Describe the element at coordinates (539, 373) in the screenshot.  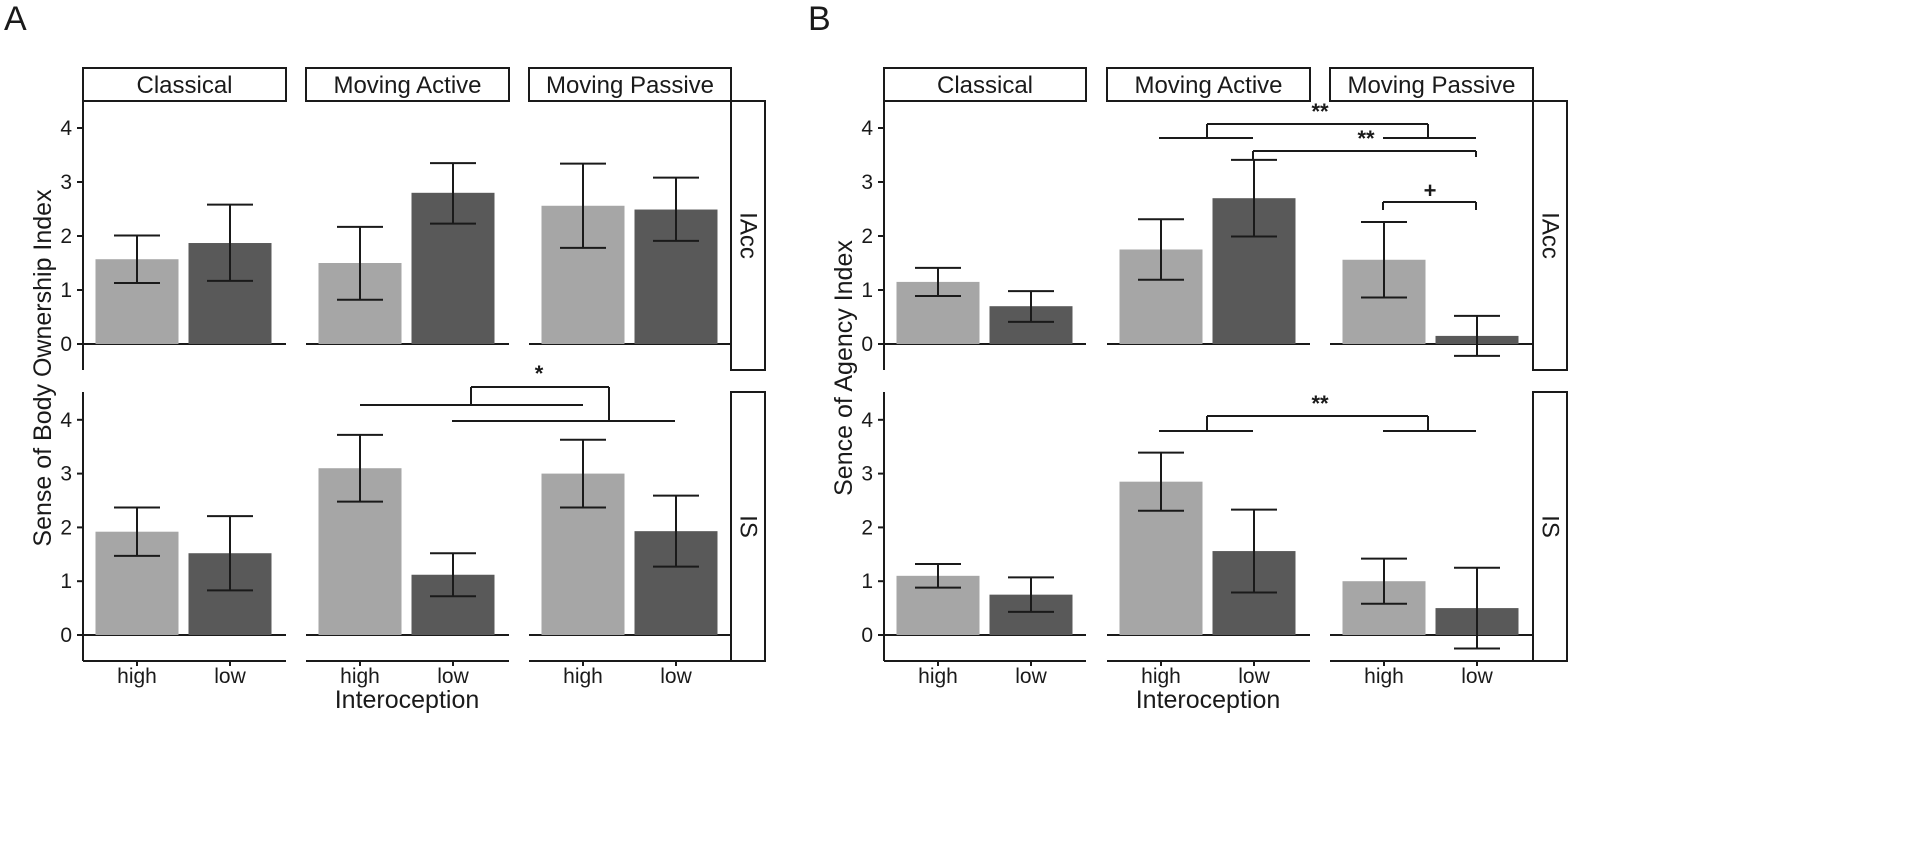
I see `significance-label: *` at that location.